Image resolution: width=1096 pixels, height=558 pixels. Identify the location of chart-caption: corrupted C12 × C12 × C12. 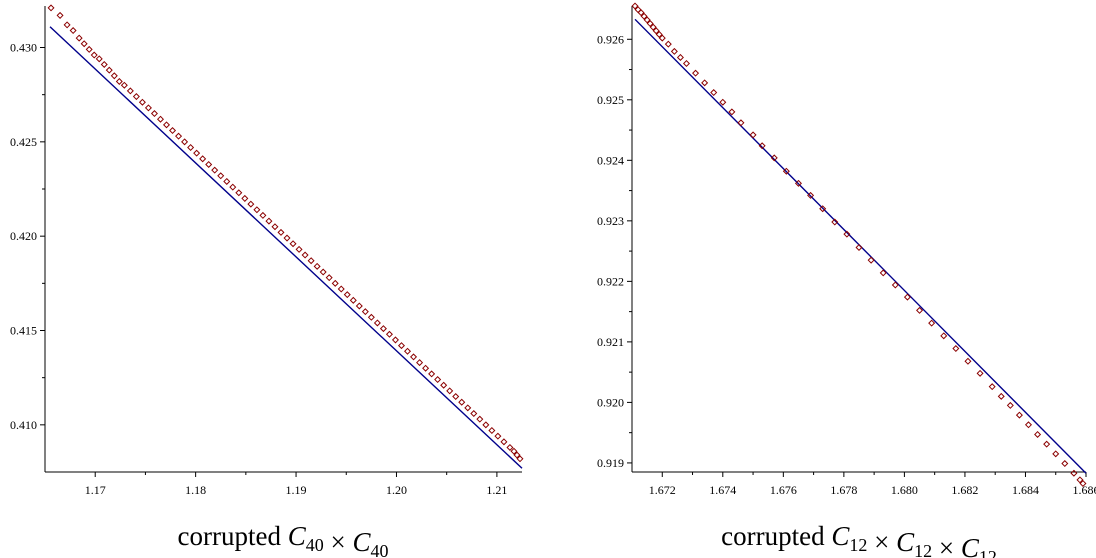
(859, 539).